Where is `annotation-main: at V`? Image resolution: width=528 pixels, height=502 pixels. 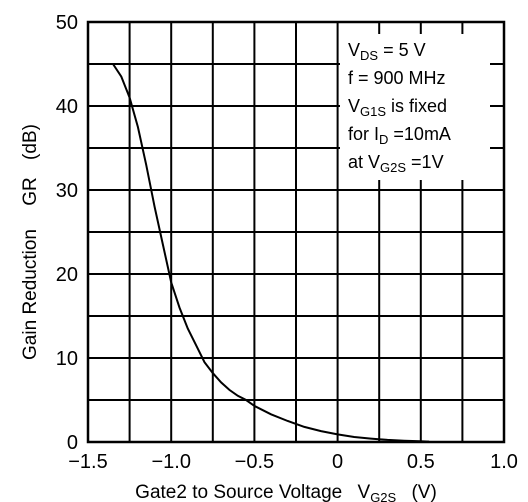 annotation-main: at V is located at coordinates (364, 162).